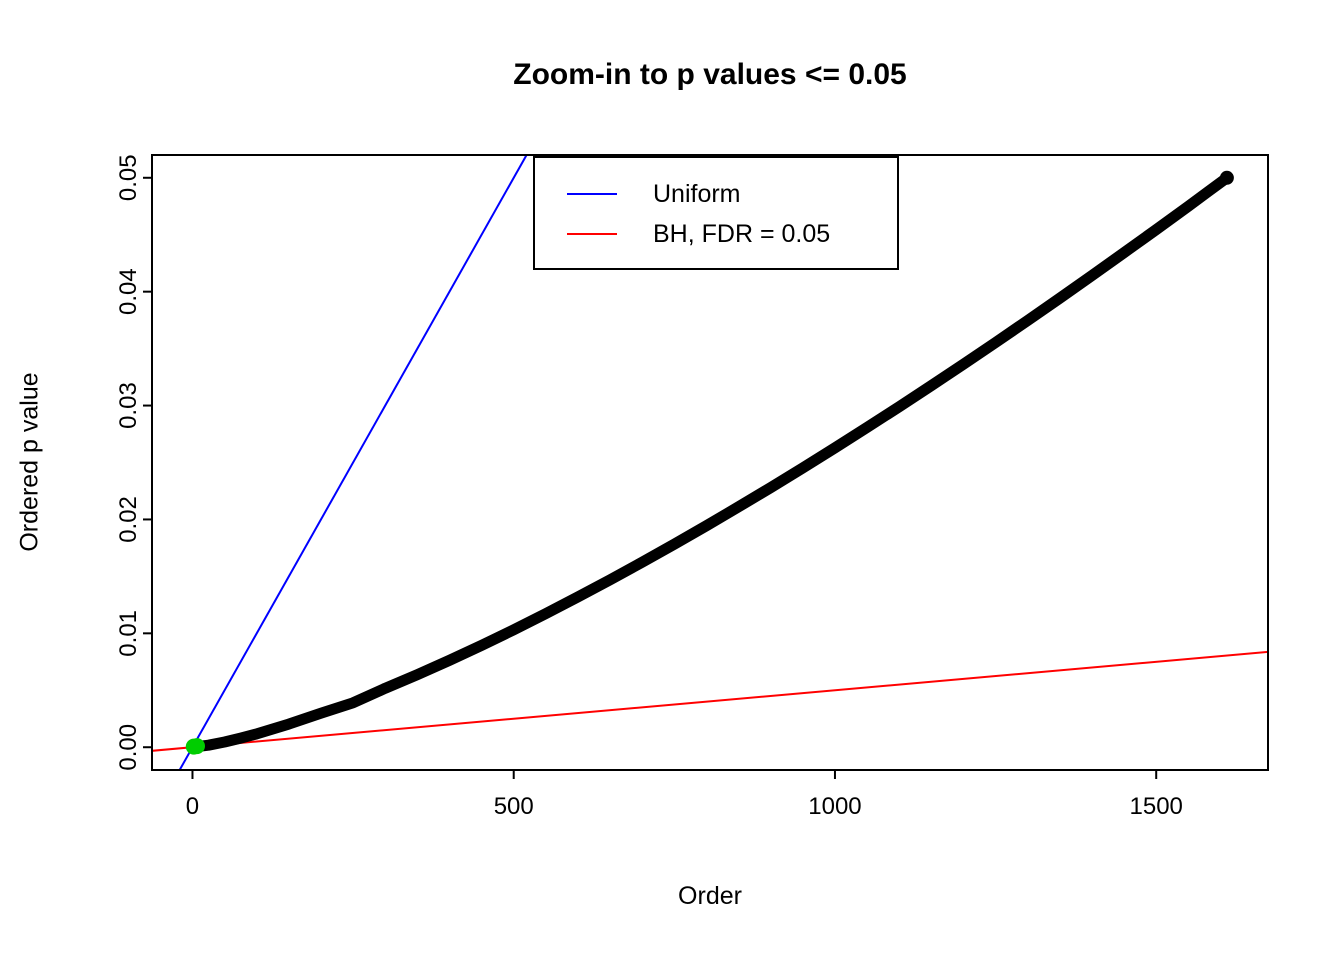  What do you see at coordinates (710, 896) in the screenshot?
I see `x-axis-title: Order` at bounding box center [710, 896].